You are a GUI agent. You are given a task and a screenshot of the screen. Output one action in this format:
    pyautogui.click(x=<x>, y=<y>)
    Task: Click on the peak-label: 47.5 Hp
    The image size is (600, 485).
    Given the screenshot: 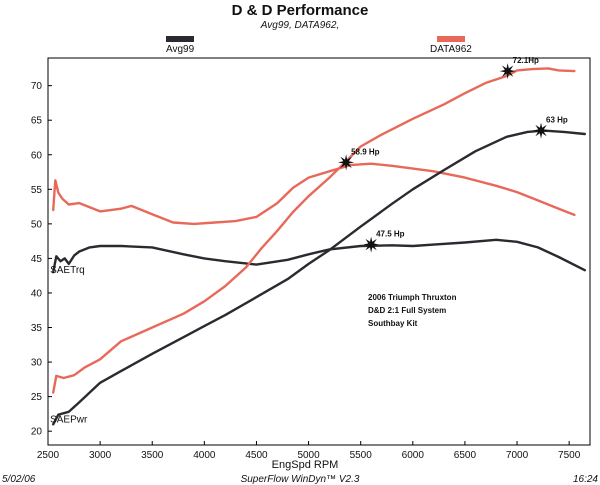 What is the action you would take?
    pyautogui.click(x=390, y=234)
    